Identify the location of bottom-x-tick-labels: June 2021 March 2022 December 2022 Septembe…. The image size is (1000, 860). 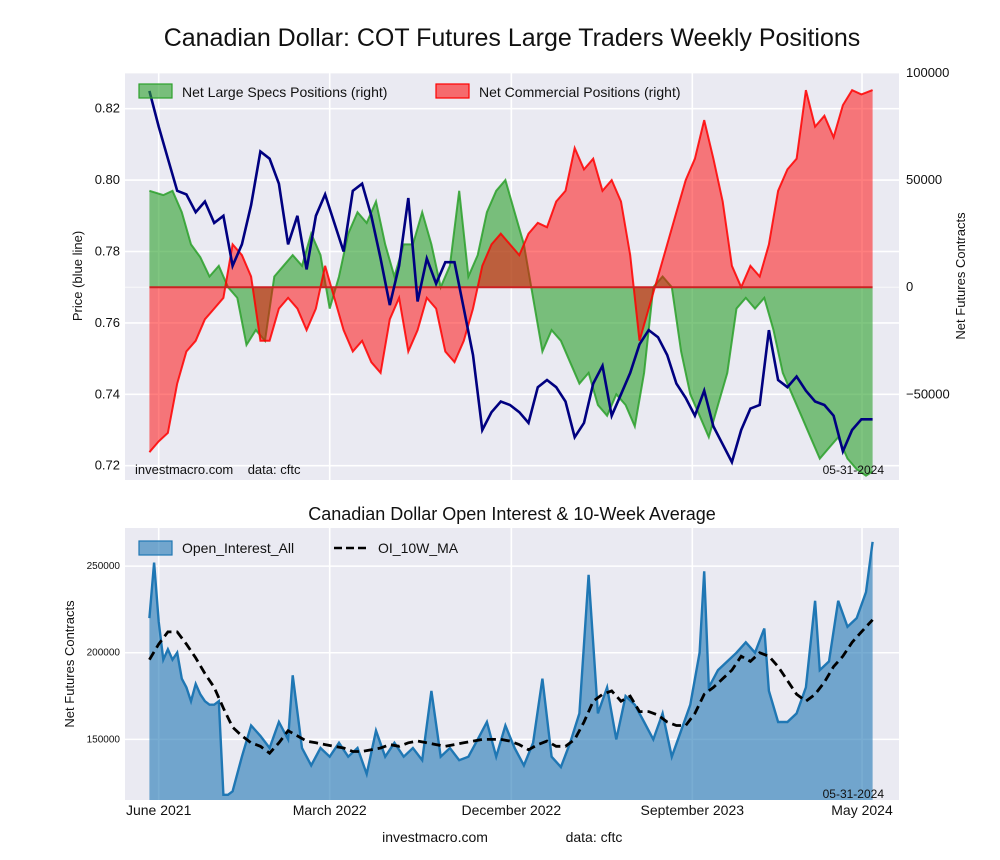
(509, 810).